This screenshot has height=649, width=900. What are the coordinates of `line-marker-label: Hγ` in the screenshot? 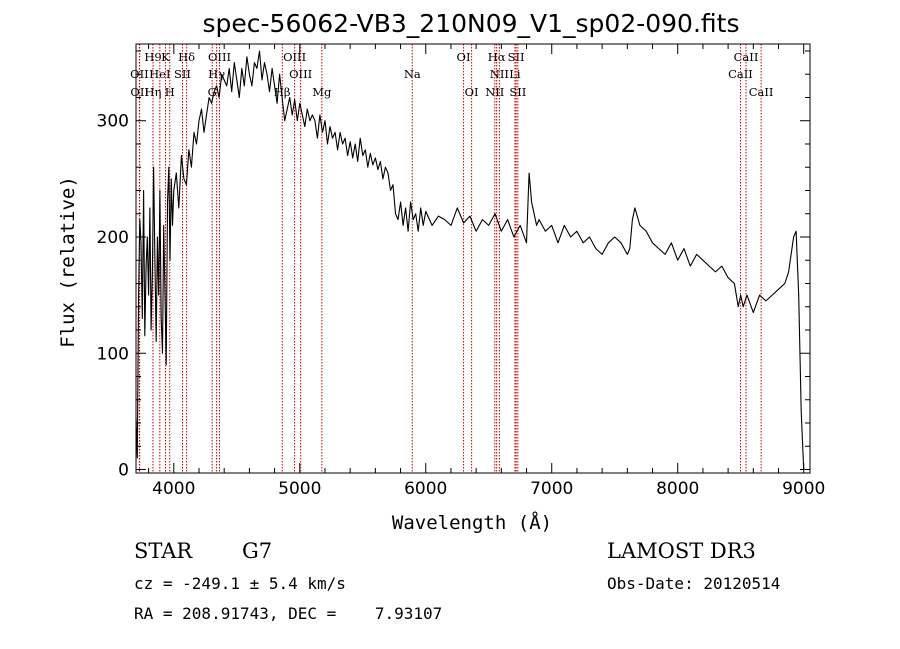 It's located at (216, 74).